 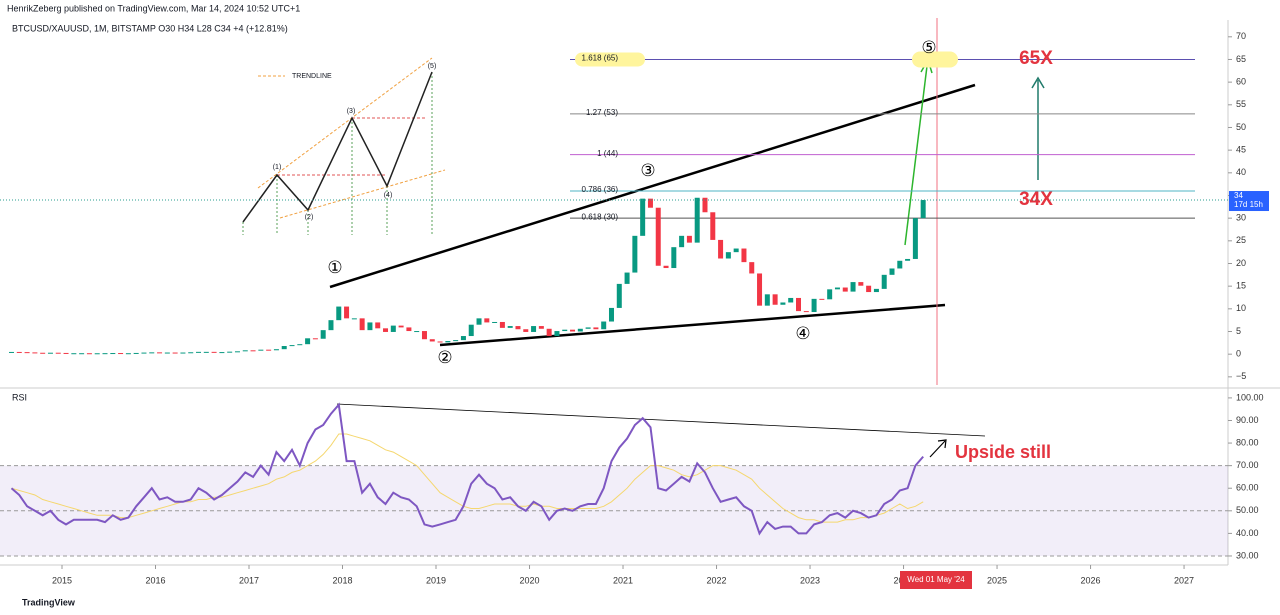 What do you see at coordinates (342, 580) in the screenshot?
I see `x-tick-label: 2018` at bounding box center [342, 580].